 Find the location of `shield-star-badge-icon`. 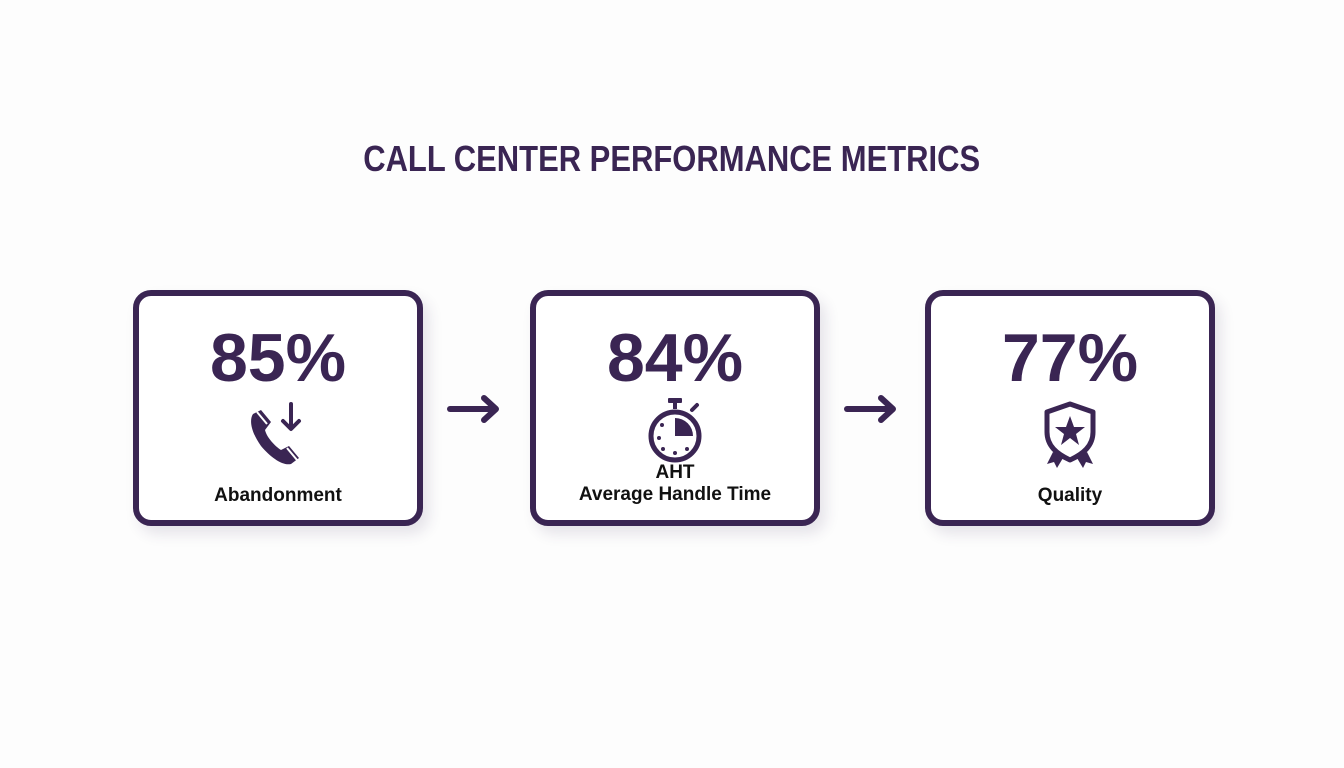

shield-star-badge-icon is located at coordinates (1070, 434).